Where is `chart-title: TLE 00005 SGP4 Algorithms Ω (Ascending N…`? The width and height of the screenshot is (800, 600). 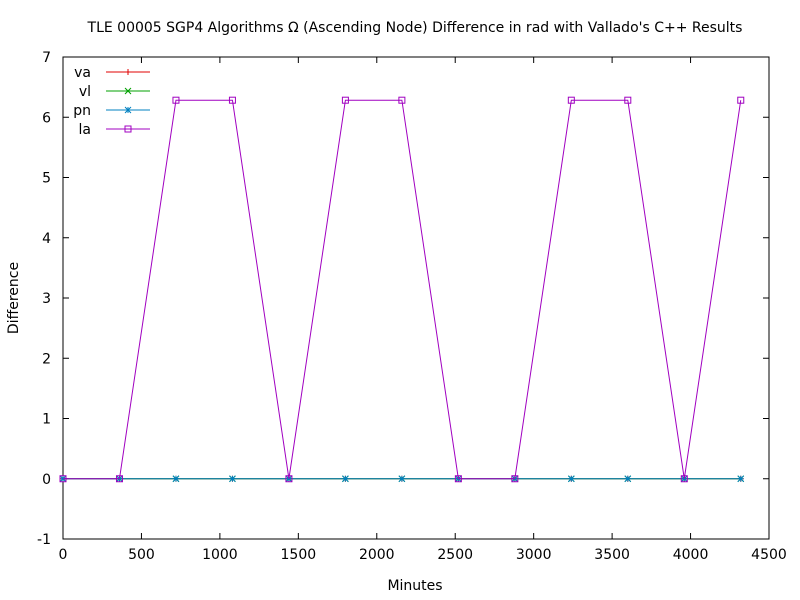 chart-title: TLE 00005 SGP4 Algorithms Ω (Ascending N… is located at coordinates (415, 28).